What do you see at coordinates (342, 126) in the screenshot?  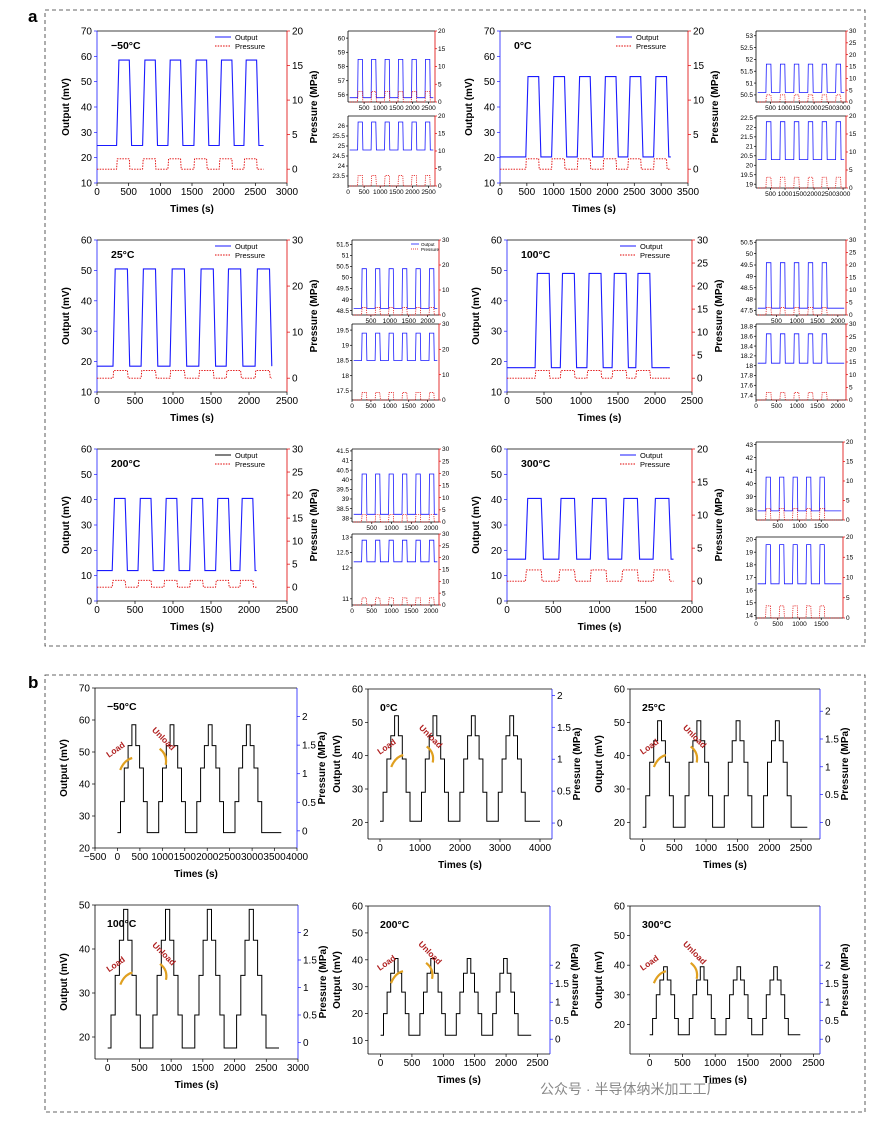 I see `y-tick-label: 26` at bounding box center [342, 126].